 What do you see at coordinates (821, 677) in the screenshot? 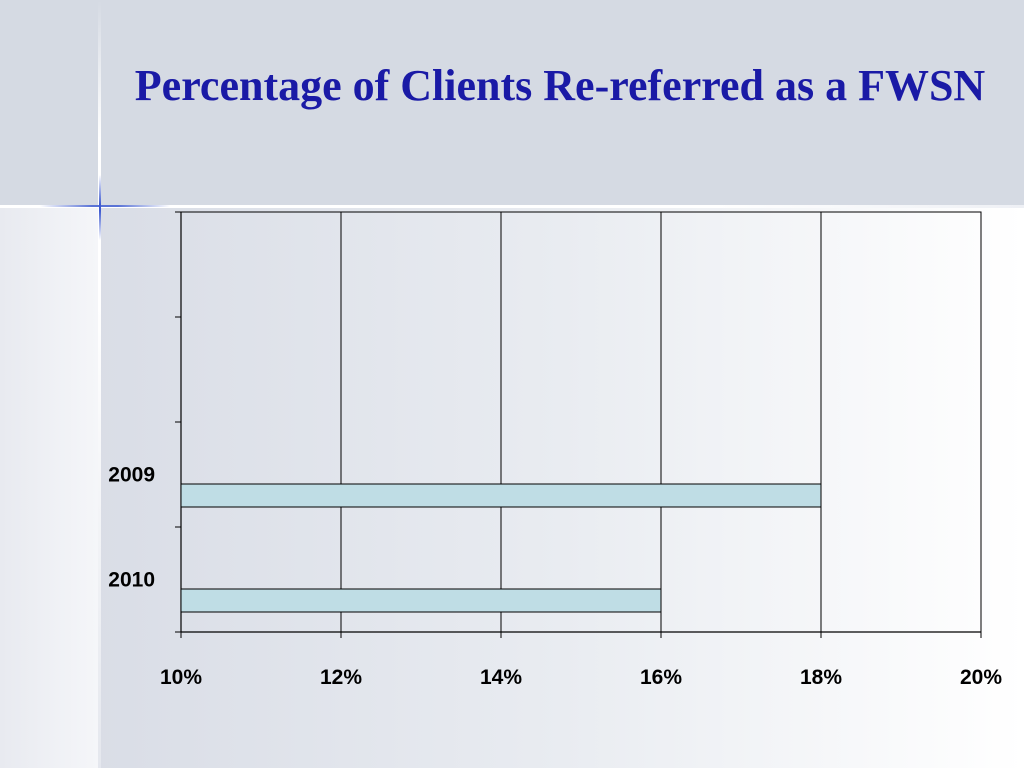
I see `x-tick-label: 18%` at bounding box center [821, 677].